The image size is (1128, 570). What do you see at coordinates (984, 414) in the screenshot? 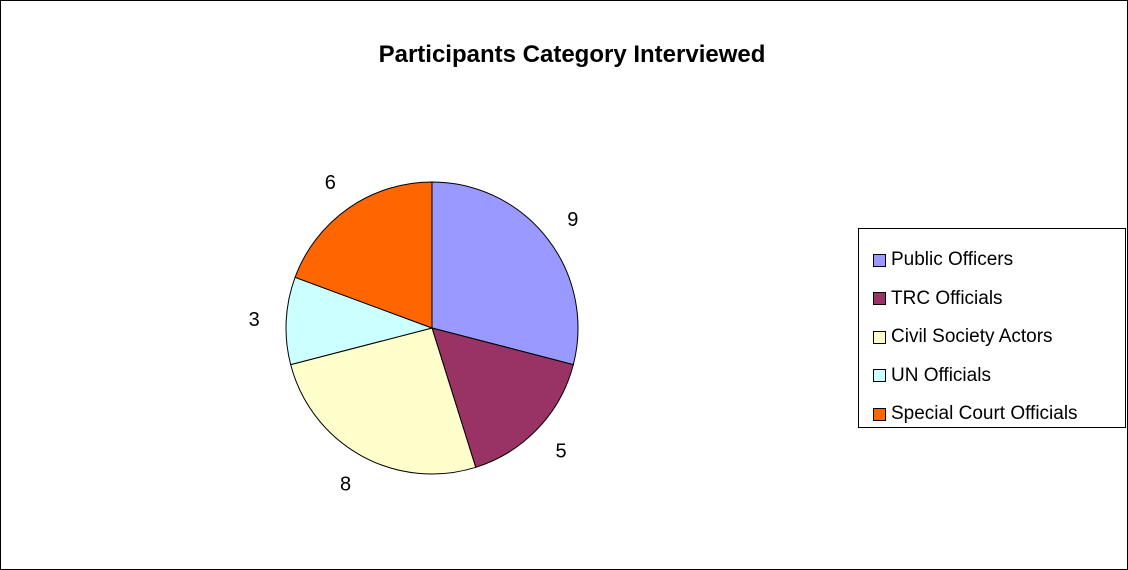
I see `legend-label: Special Court Officials` at bounding box center [984, 414].